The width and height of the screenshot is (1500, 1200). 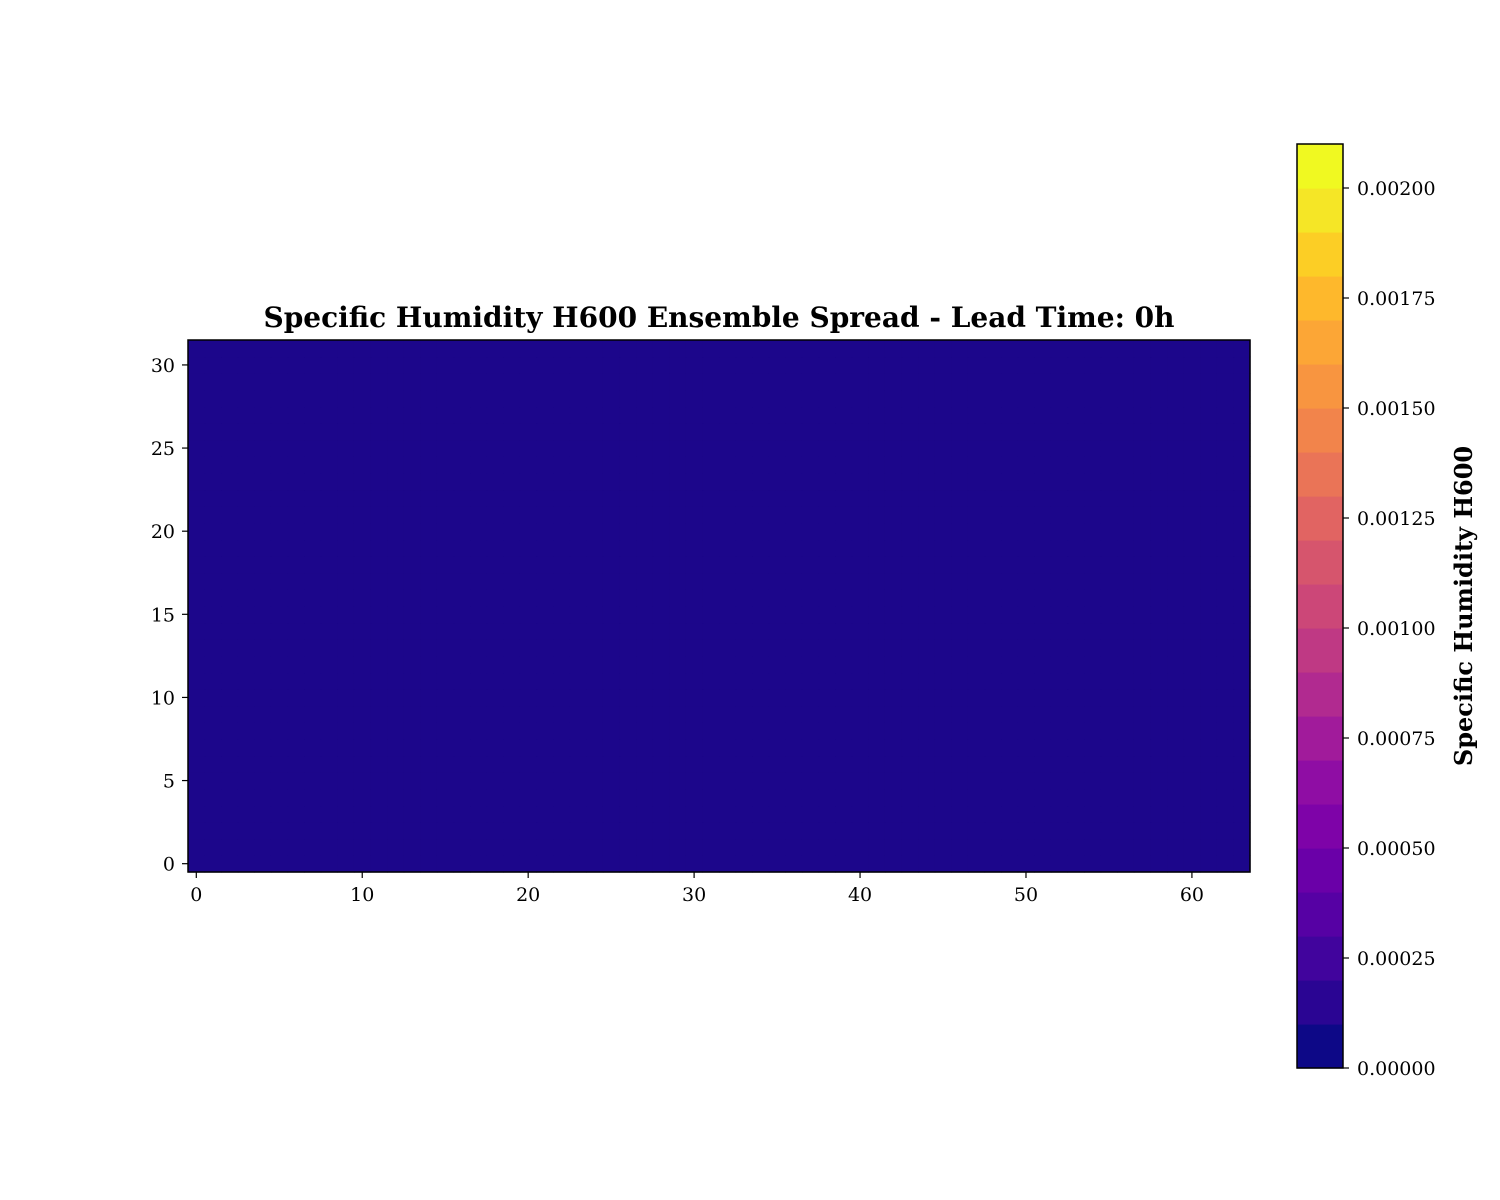 I want to click on x-tick-label: 10, so click(x=362, y=895).